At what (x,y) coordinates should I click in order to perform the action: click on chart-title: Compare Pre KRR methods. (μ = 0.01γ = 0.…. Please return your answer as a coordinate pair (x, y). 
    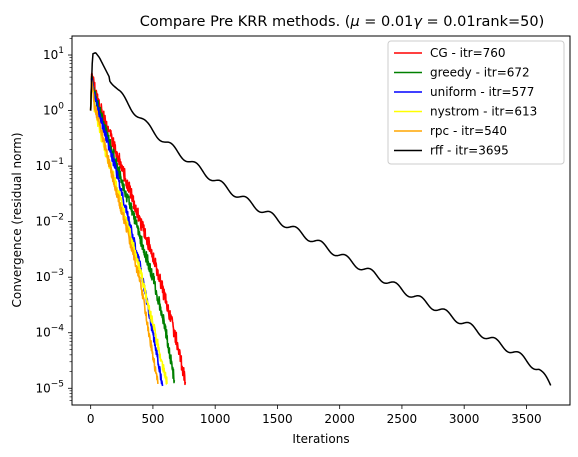
    Looking at the image, I should click on (342, 22).